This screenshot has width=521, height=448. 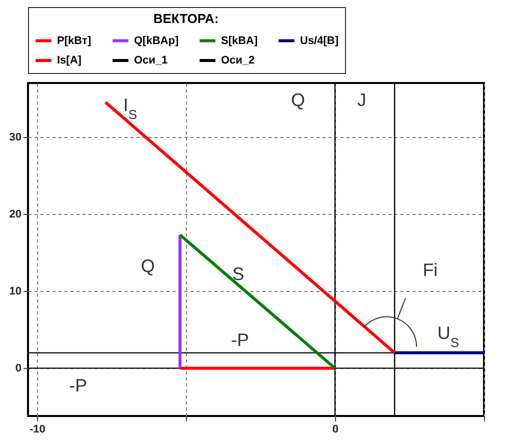 I want to click on annotation: J, so click(x=361, y=100).